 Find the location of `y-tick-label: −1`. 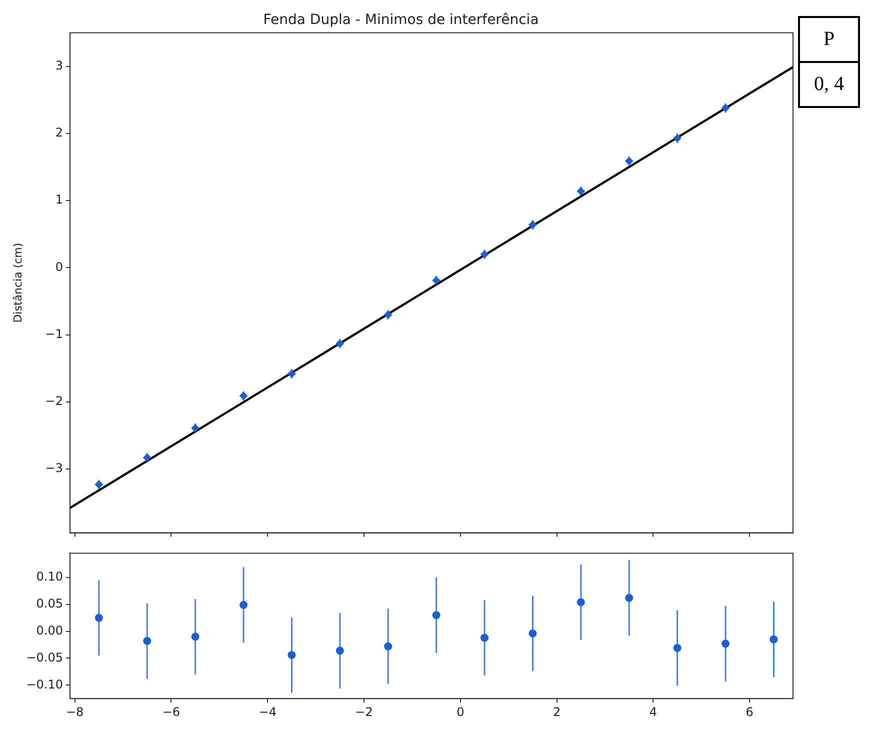

y-tick-label: −1 is located at coordinates (54, 333).